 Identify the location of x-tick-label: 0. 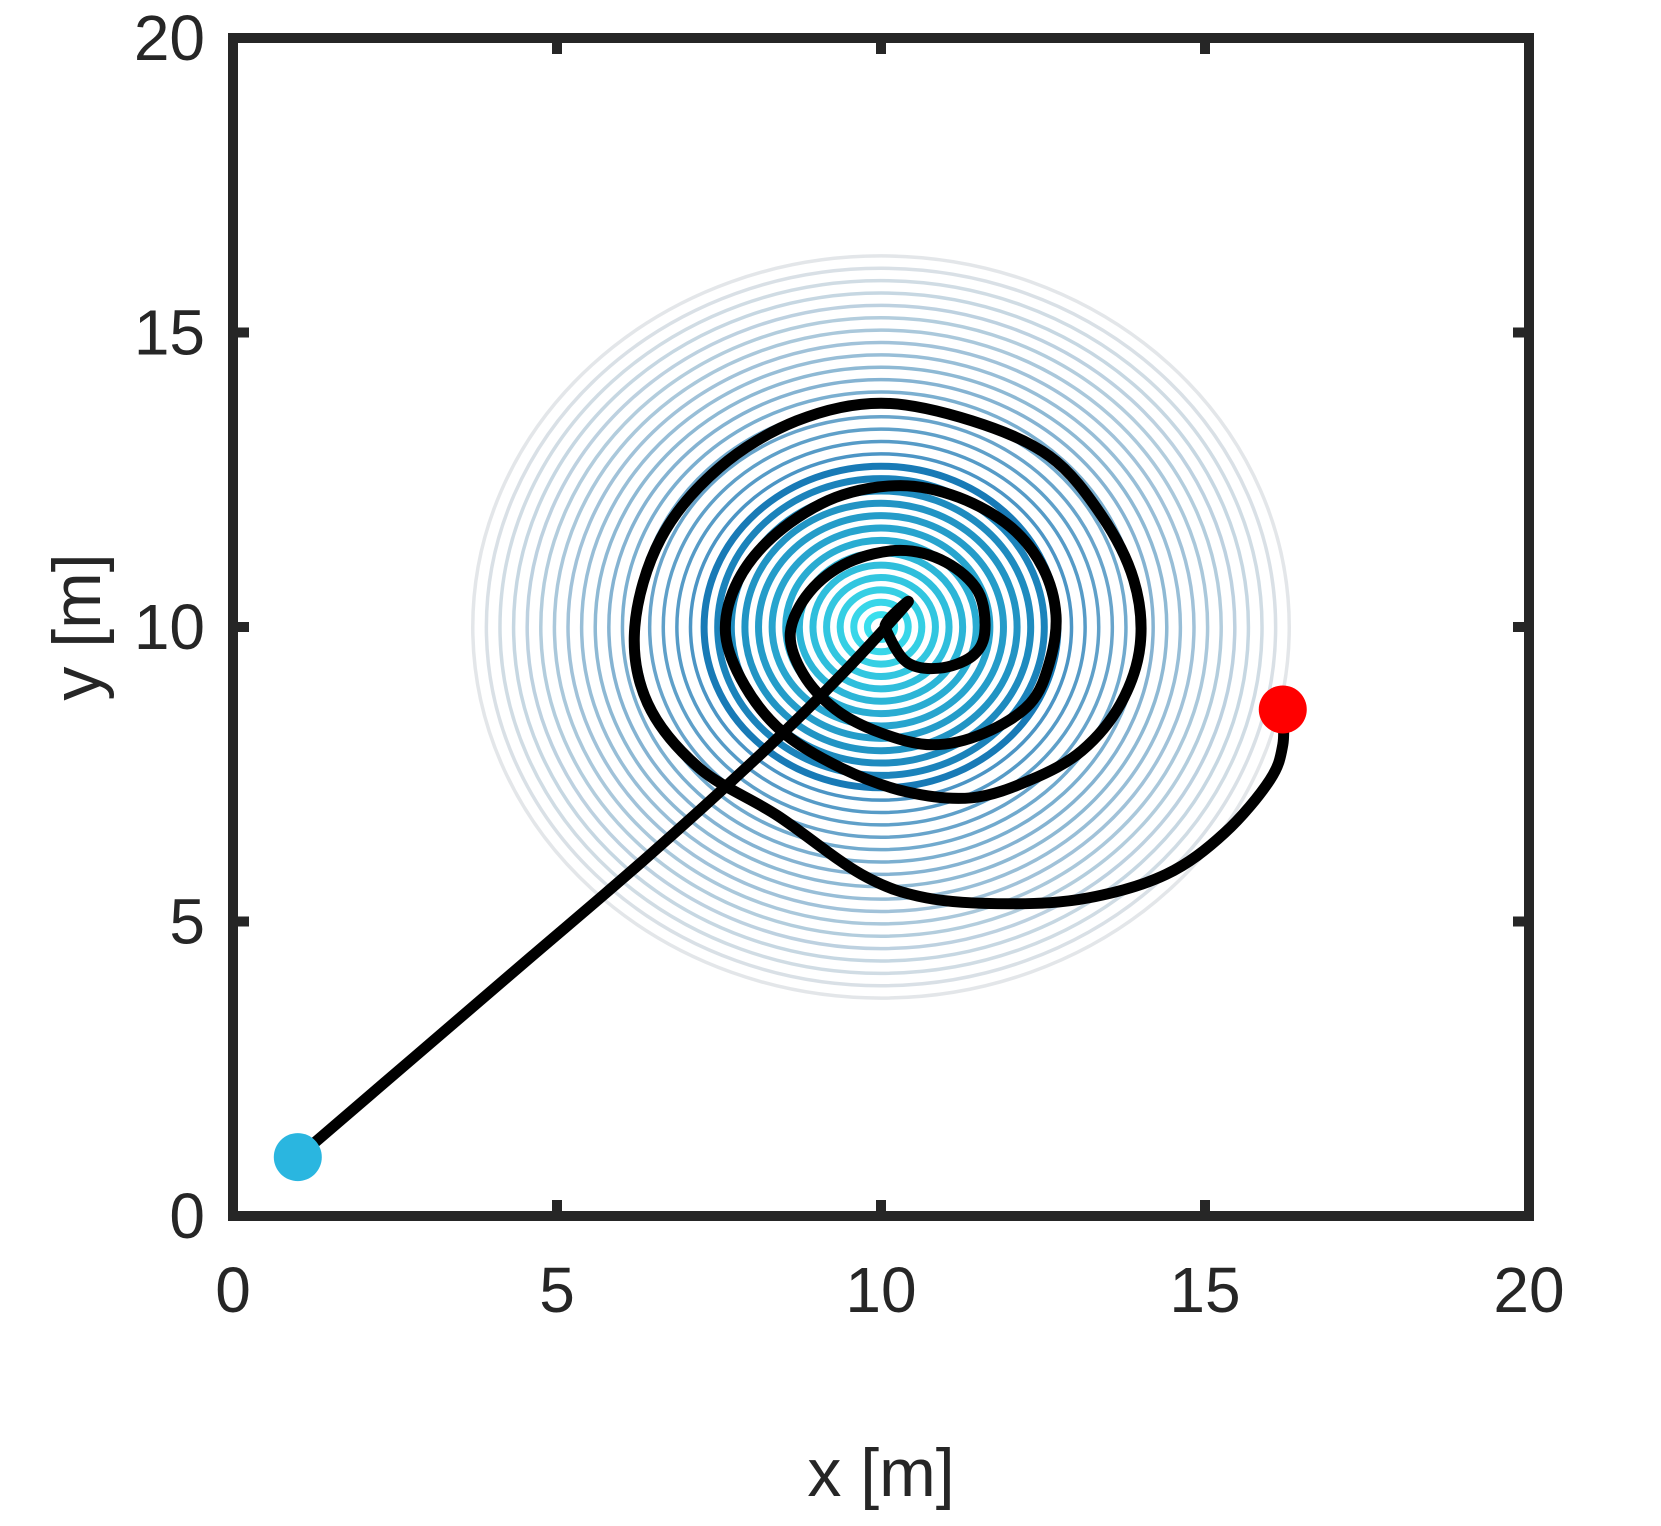
(233, 1290).